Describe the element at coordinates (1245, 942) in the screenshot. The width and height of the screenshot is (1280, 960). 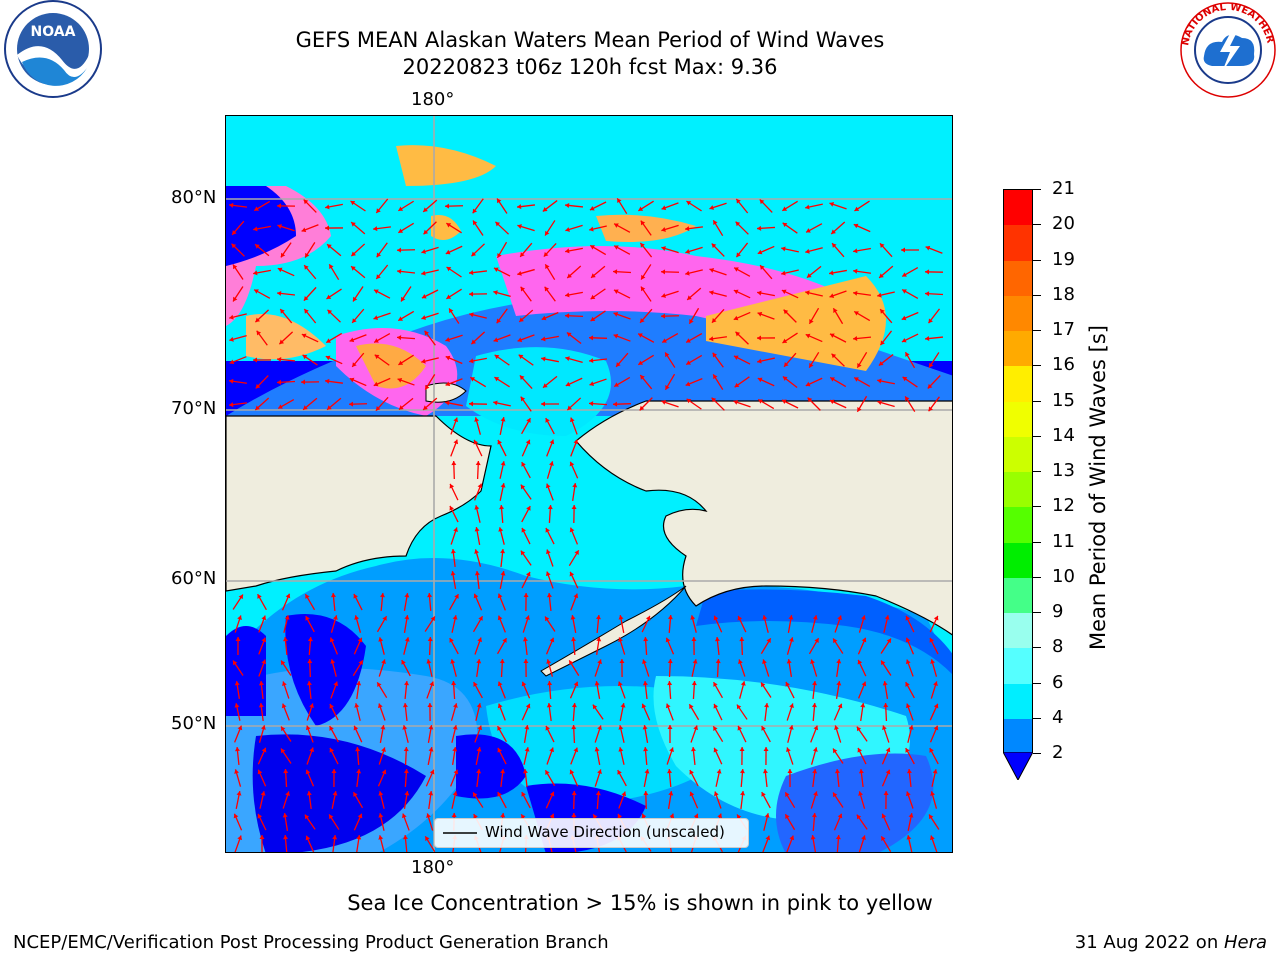
I see `footer-host: Hera` at that location.